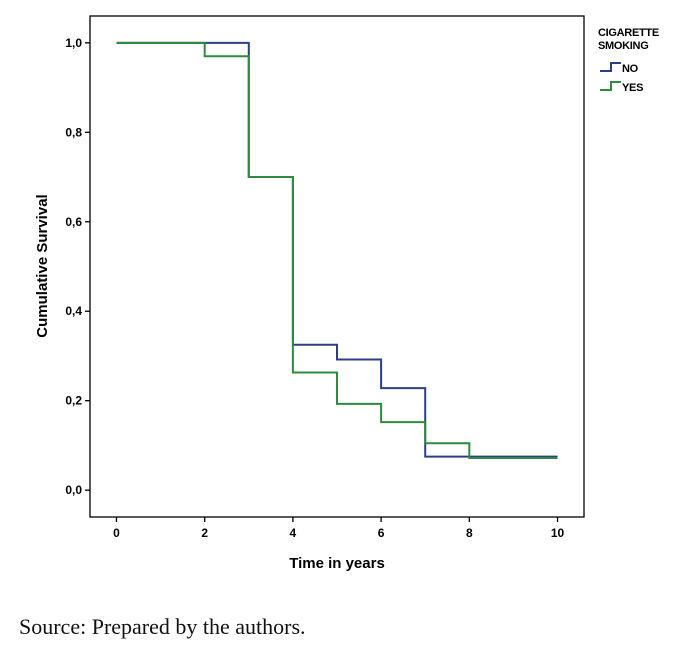 Image resolution: width=678 pixels, height=651 pixels. What do you see at coordinates (381, 533) in the screenshot?
I see `x-tick-label: 6` at bounding box center [381, 533].